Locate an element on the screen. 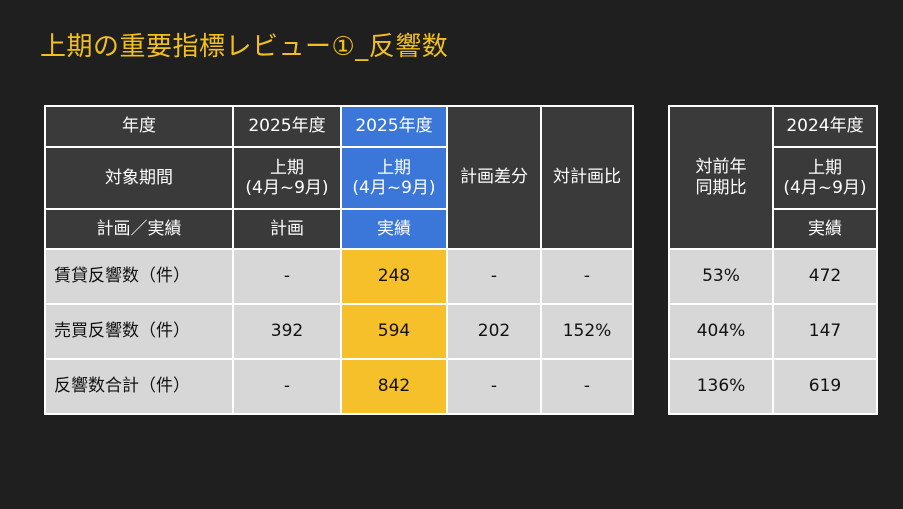 This screenshot has height=509, width=903. yoy-value: 136% is located at coordinates (721, 386).